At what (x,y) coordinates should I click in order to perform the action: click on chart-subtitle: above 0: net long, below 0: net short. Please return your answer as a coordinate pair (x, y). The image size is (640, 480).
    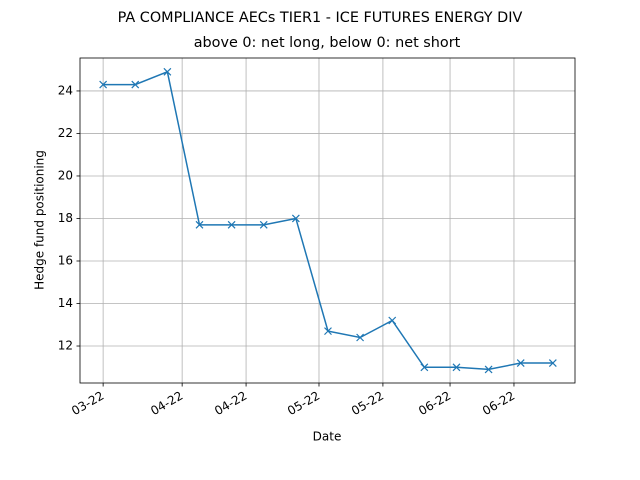
    Looking at the image, I should click on (327, 43).